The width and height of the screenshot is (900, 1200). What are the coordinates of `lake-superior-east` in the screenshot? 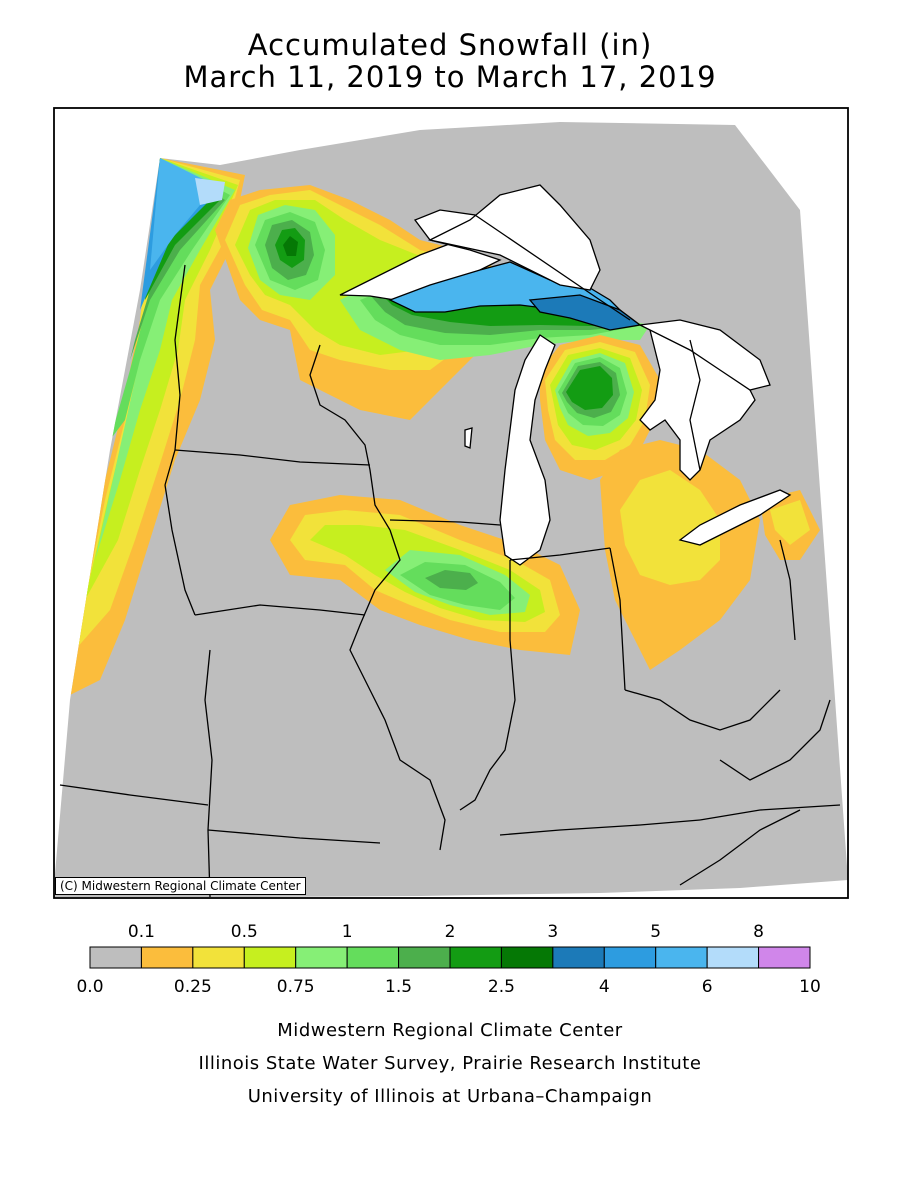 It's located at (585, 312).